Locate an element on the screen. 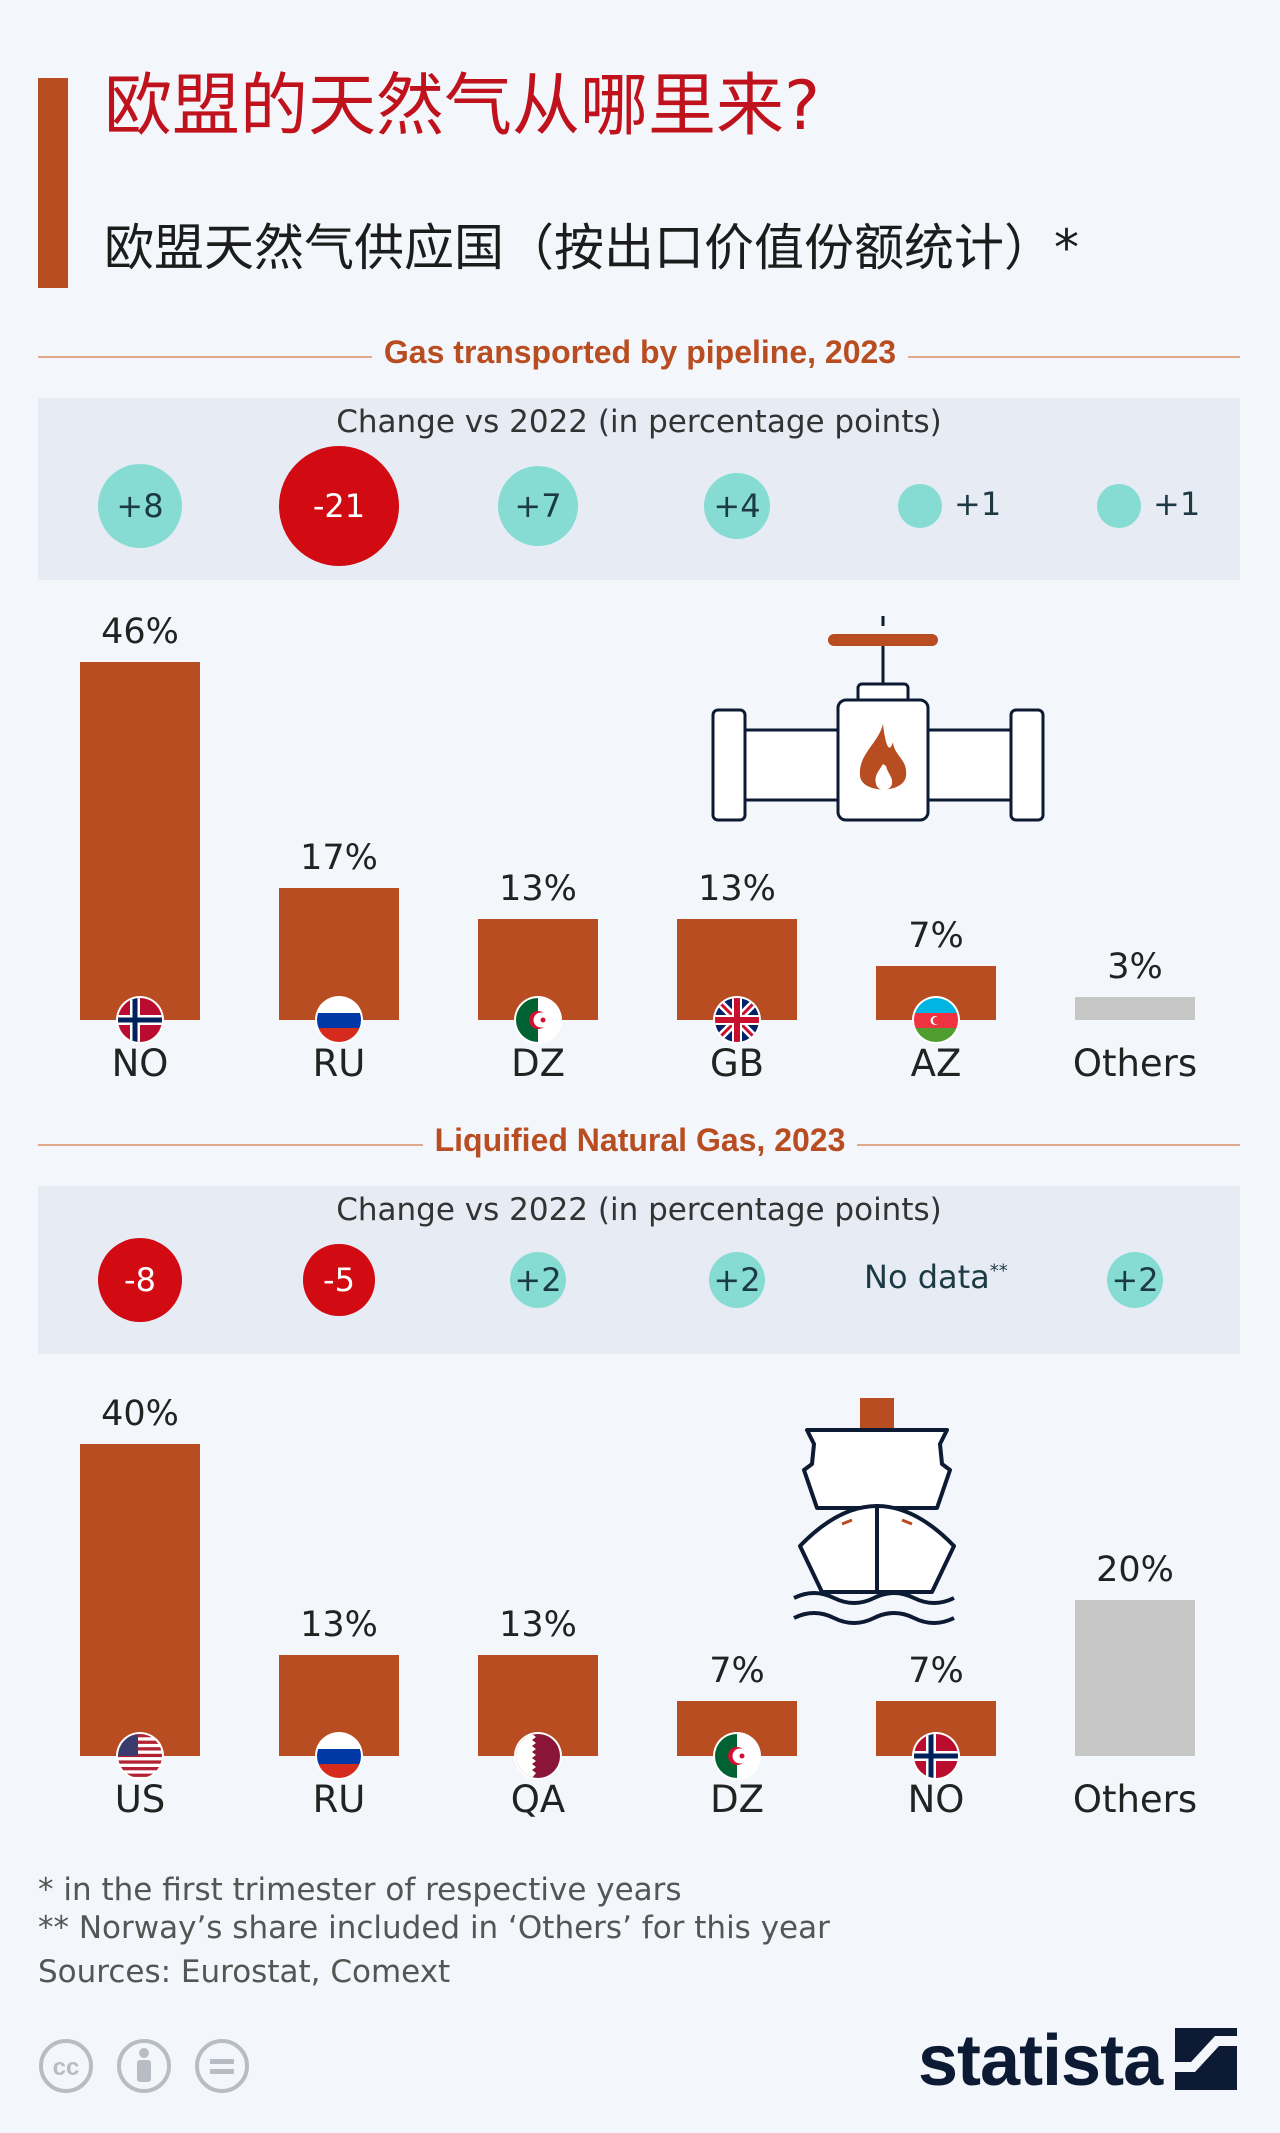 This screenshot has height=2133, width=1280. gas-pipeline-valve-icon is located at coordinates (878, 719).